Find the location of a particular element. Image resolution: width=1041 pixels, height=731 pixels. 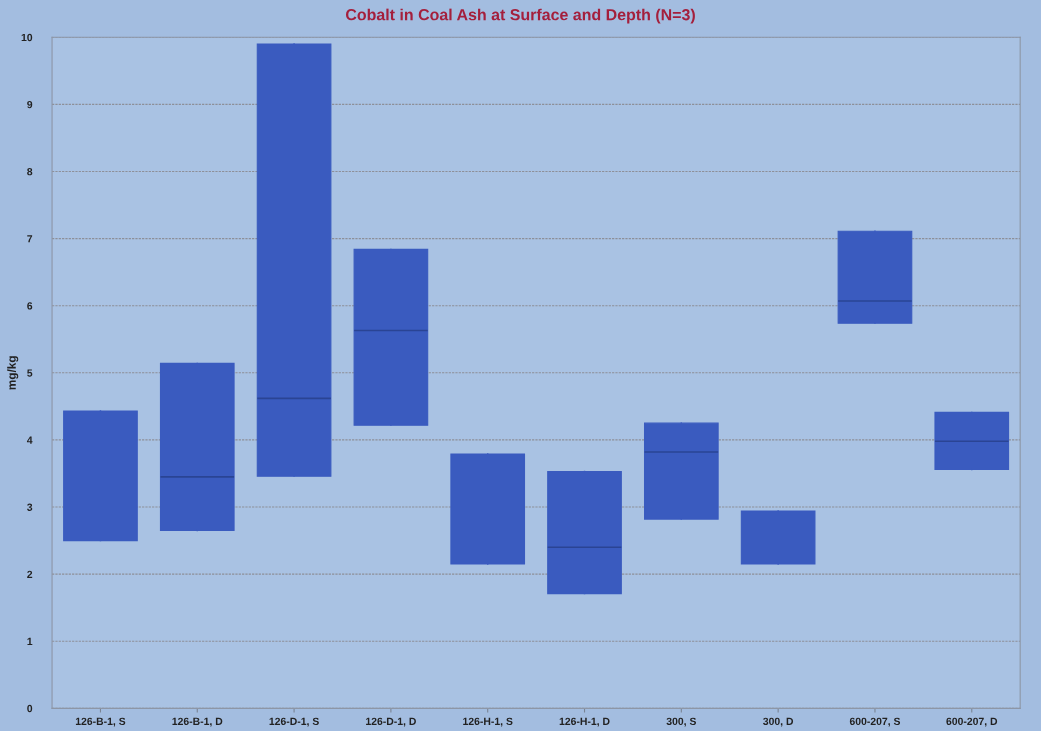

x-tick-label: 126-H-1, D is located at coordinates (584, 722).